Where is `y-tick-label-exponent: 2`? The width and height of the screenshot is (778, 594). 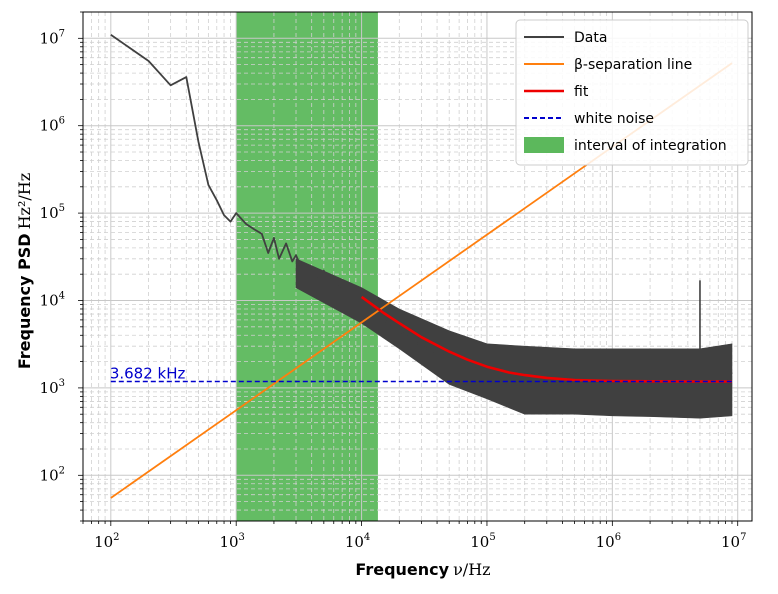 y-tick-label-exponent: 2 is located at coordinates (62, 470).